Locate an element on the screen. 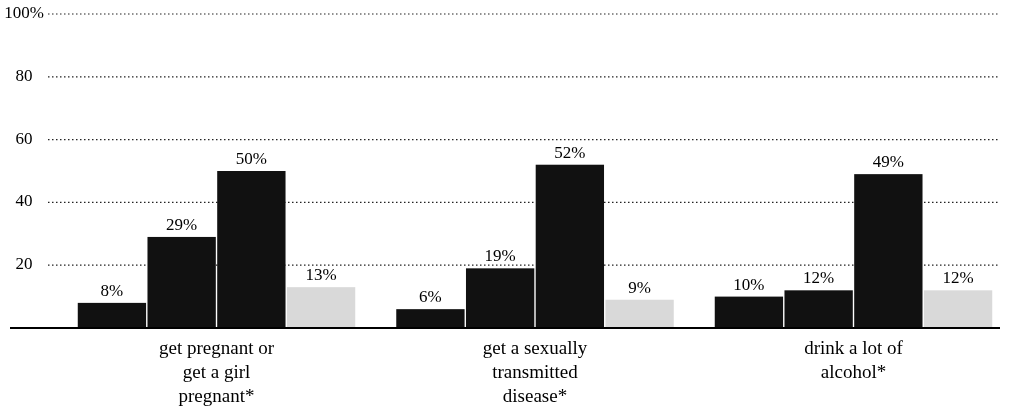 The height and width of the screenshot is (408, 1012). x-tick-label: drink a lot of alcohol* is located at coordinates (854, 359).